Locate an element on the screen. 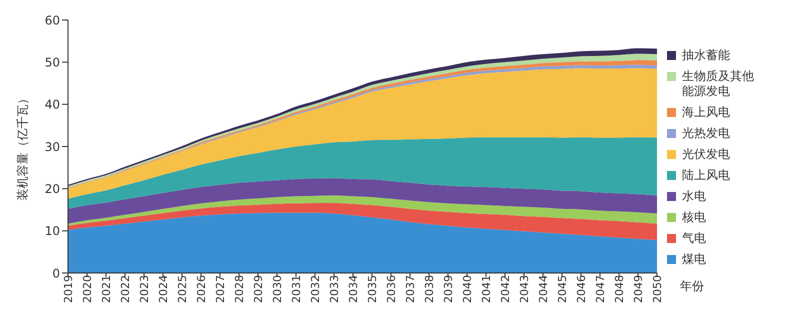 The height and width of the screenshot is (321, 800). x-tick-label: 2021 is located at coordinates (106, 289).